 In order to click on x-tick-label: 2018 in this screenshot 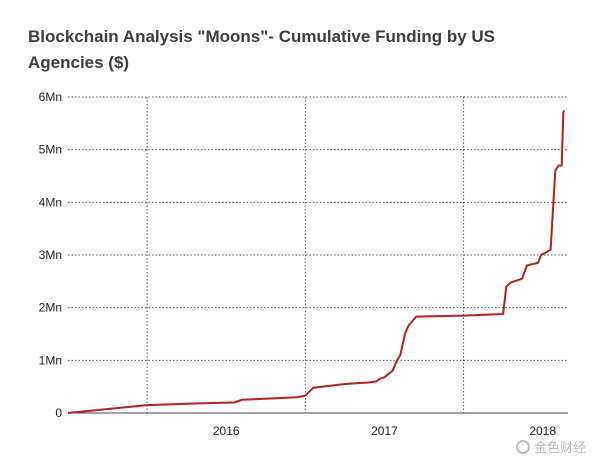, I will do `click(542, 431)`.